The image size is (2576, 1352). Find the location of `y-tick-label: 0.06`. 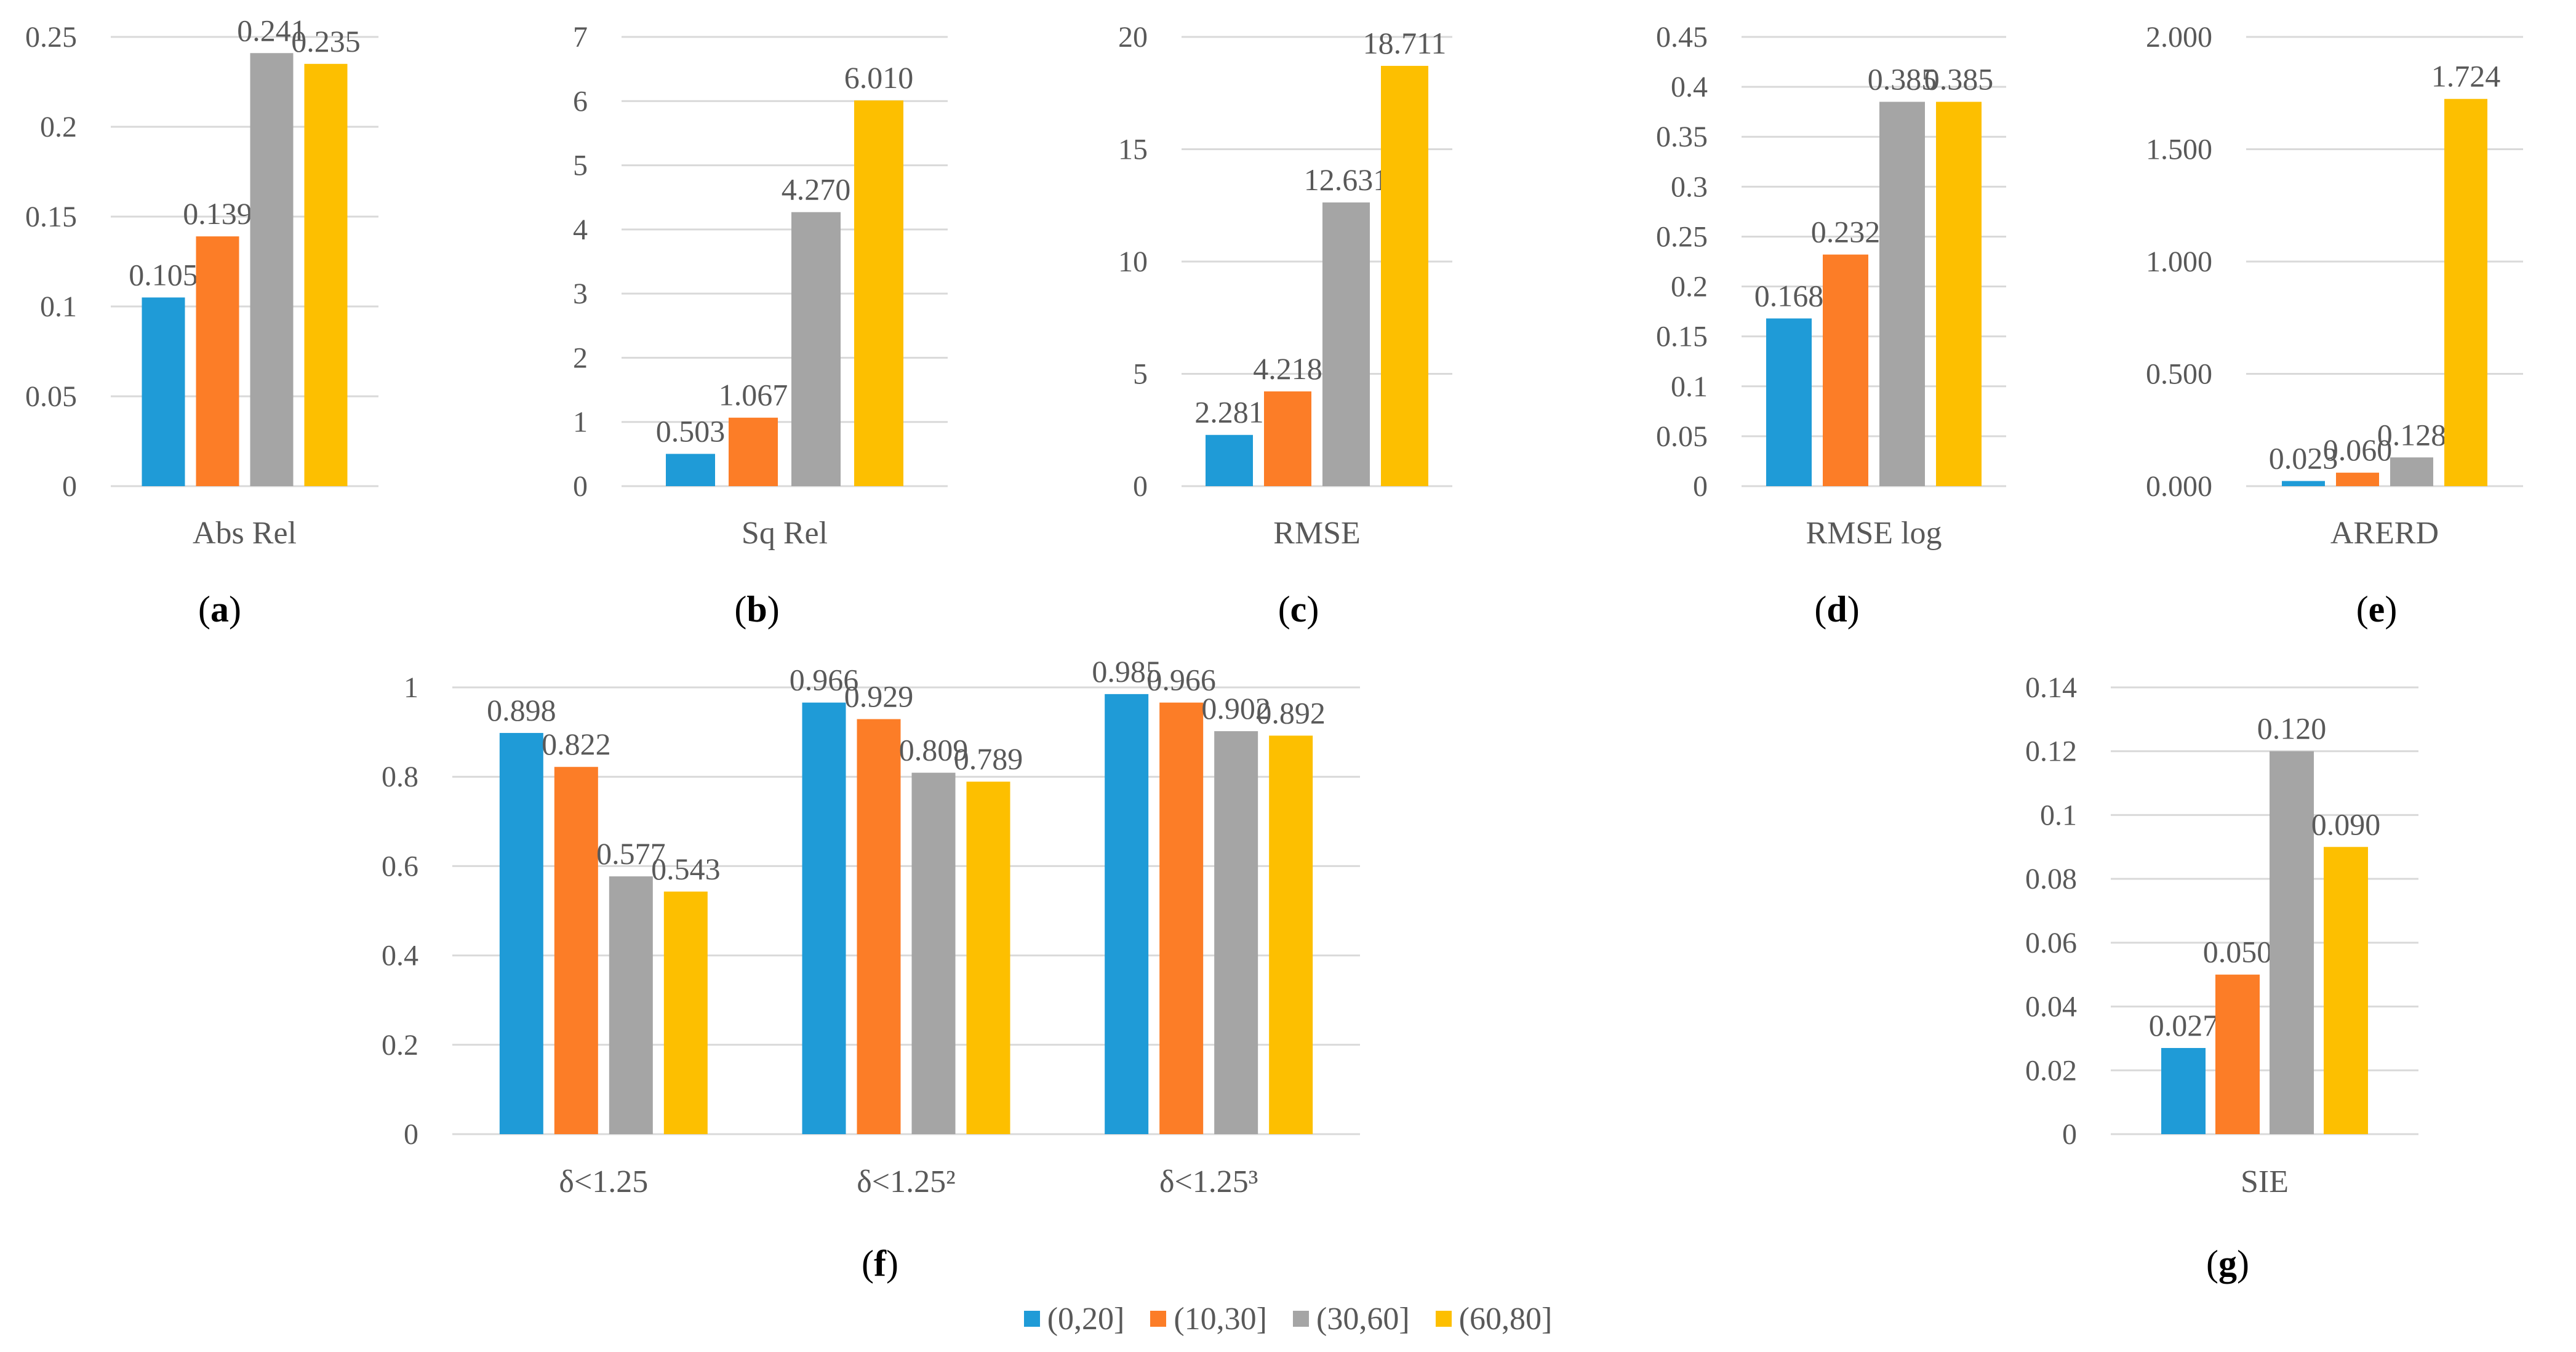

y-tick-label: 0.06 is located at coordinates (2051, 943).